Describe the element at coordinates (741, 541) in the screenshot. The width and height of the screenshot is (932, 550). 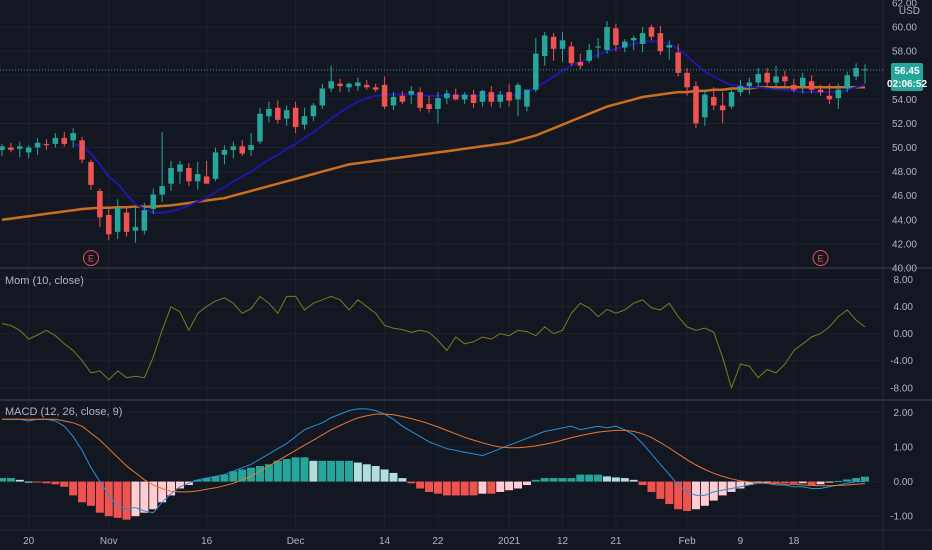
I see `time-tick-label: 9` at that location.